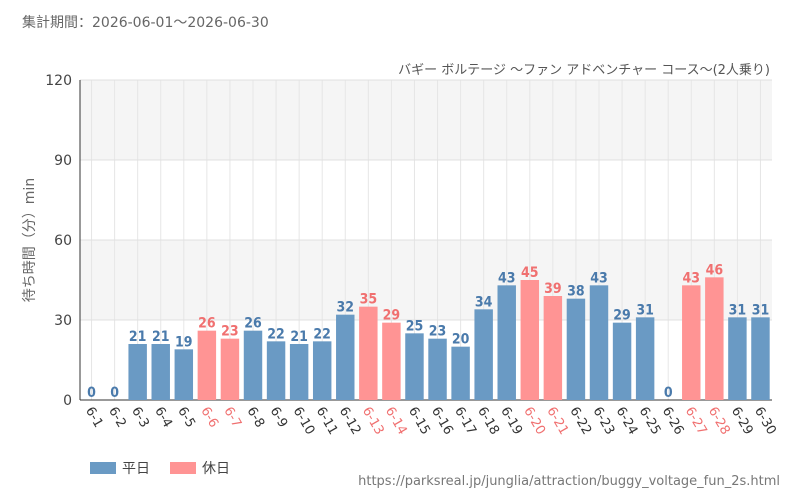  Describe the element at coordinates (419, 421) in the screenshot. I see `x-tick-label: 6-15` at that location.